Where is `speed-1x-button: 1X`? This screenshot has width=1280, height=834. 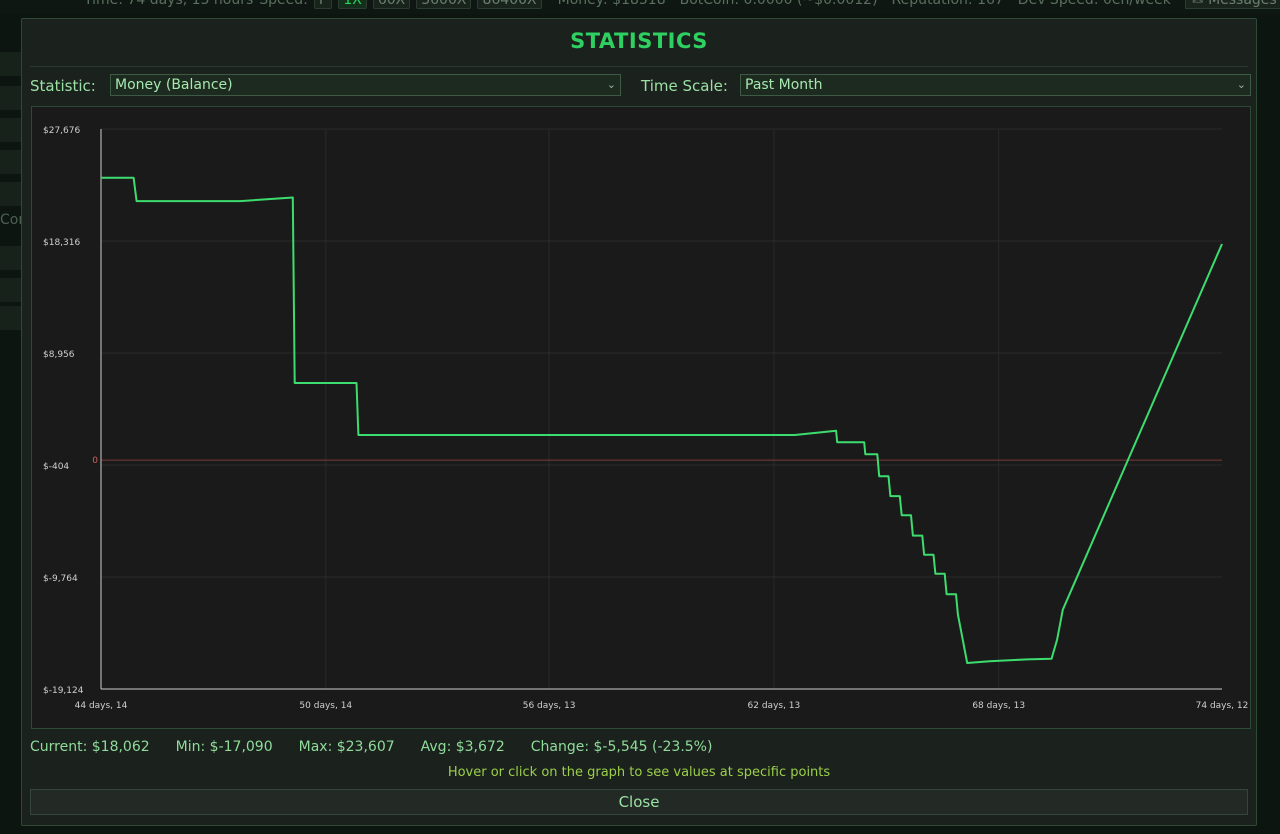 speed-1x-button: 1X is located at coordinates (352, 4).